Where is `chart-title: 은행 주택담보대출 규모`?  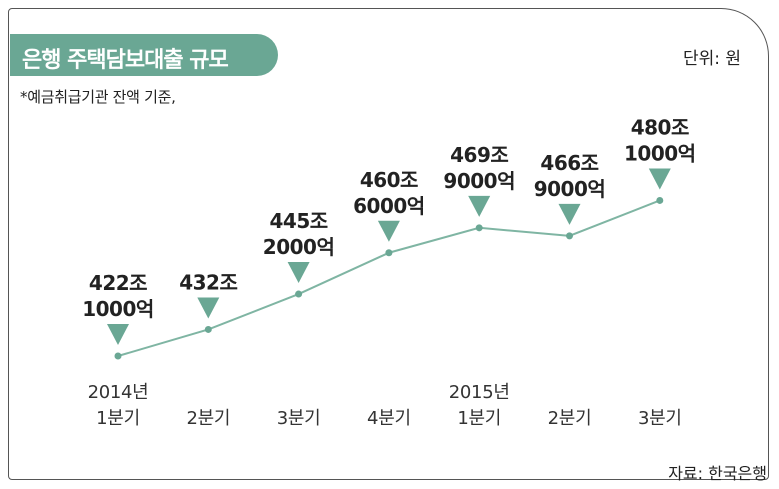
chart-title: 은행 주택담보대출 규모 is located at coordinates (125, 60).